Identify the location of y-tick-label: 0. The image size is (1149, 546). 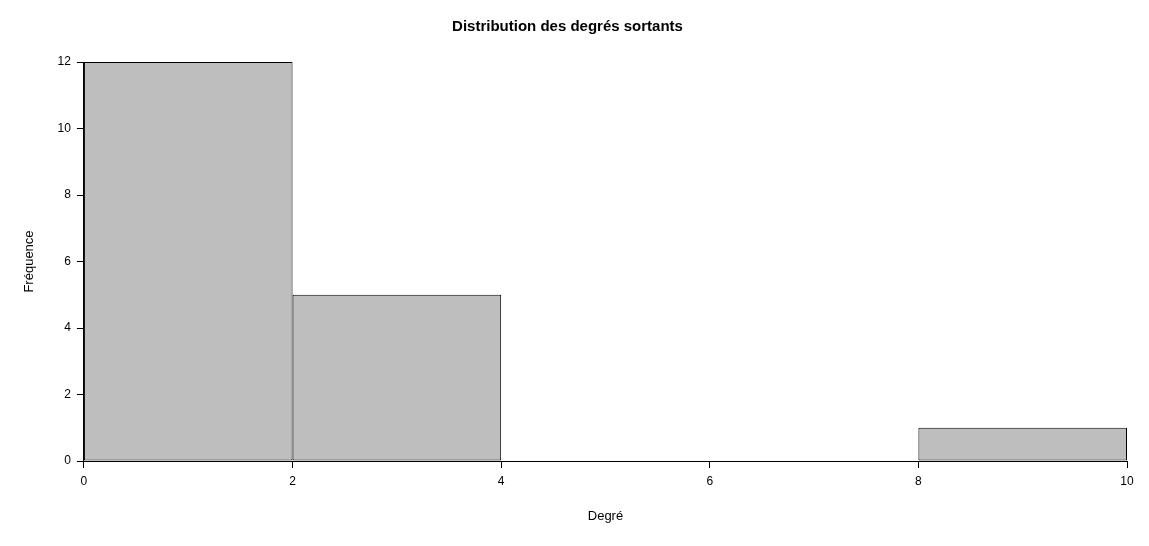
(68, 460).